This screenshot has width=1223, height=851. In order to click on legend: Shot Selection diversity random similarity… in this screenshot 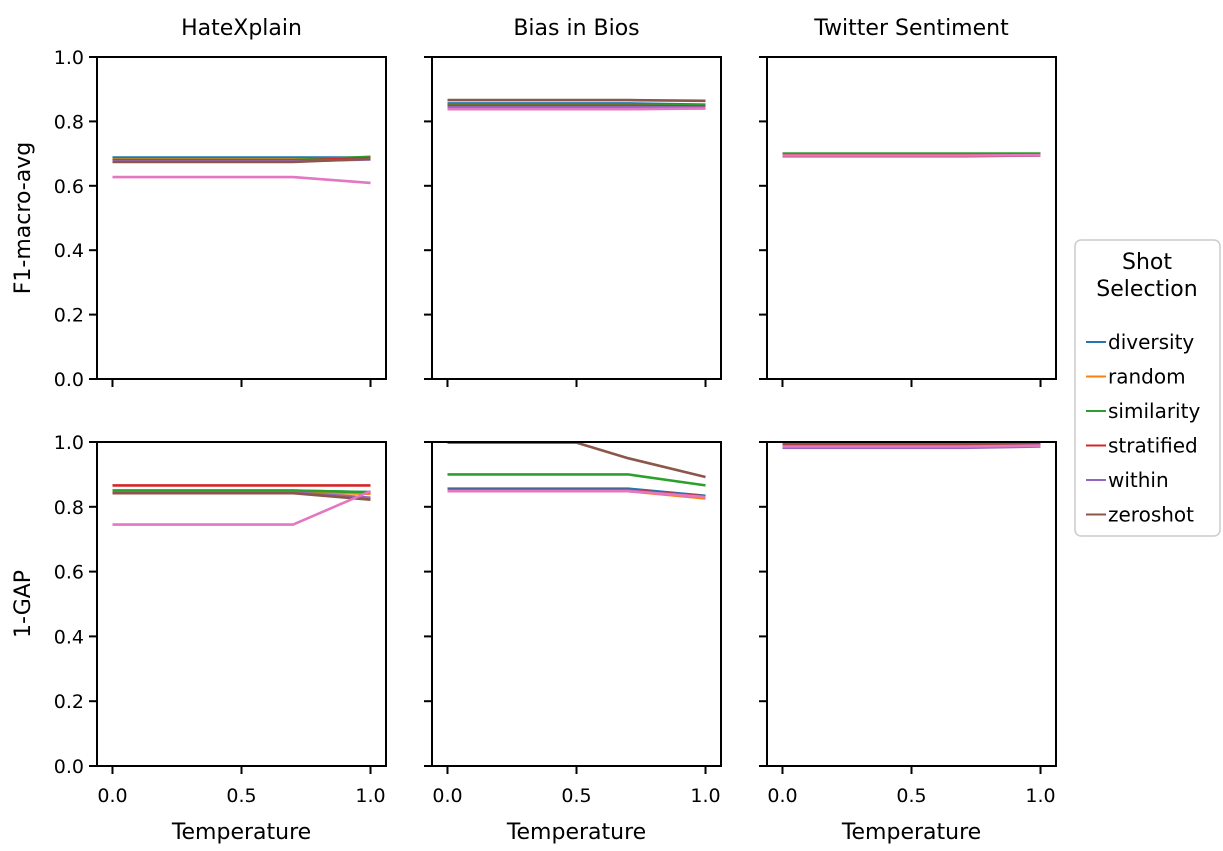, I will do `click(1147, 388)`.